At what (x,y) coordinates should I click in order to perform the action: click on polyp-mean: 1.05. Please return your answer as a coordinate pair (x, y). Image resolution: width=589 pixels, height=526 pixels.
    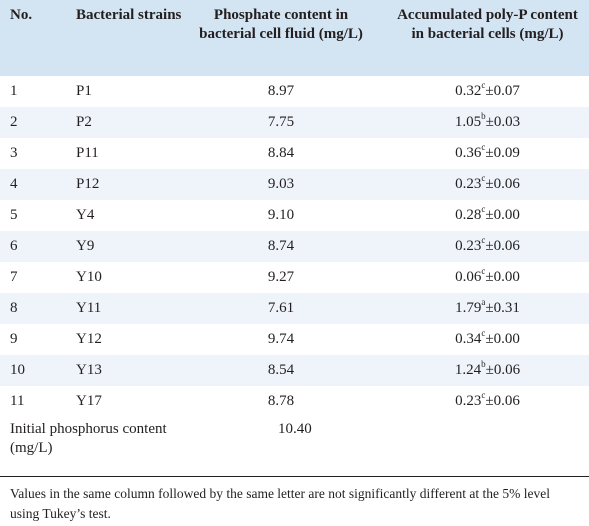
    Looking at the image, I should click on (468, 122).